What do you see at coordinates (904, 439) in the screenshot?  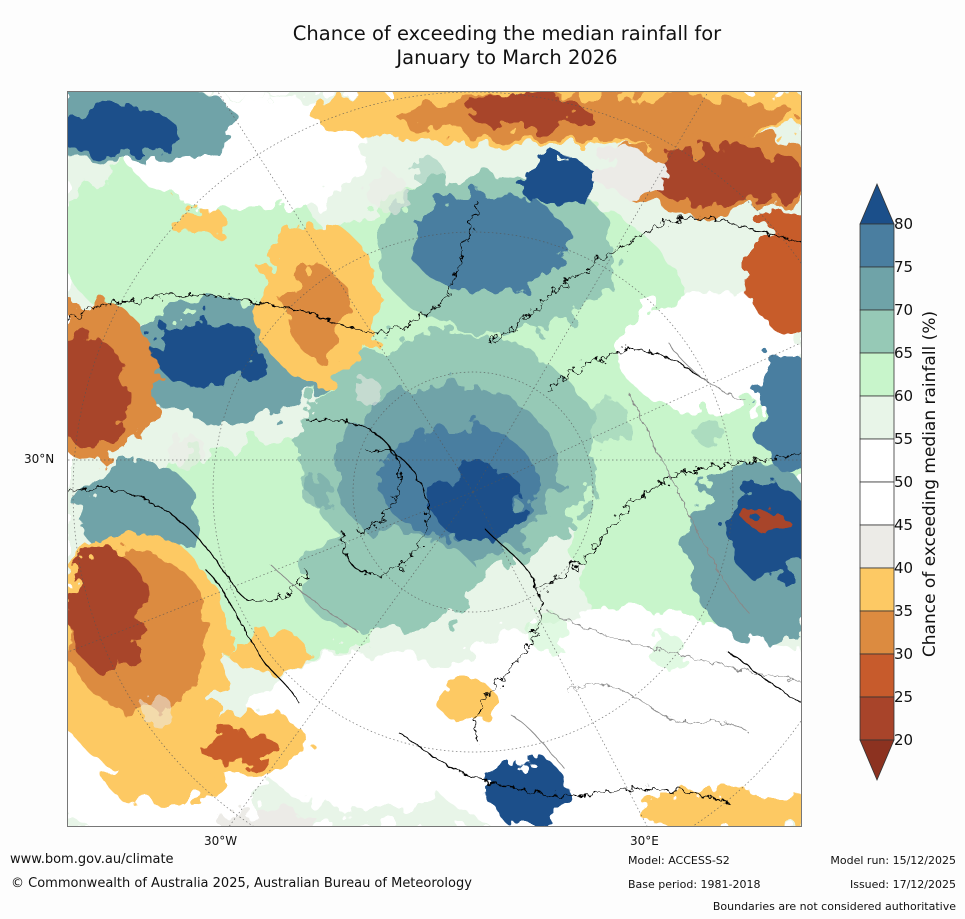 I see `colorbar-tick-label: 55` at bounding box center [904, 439].